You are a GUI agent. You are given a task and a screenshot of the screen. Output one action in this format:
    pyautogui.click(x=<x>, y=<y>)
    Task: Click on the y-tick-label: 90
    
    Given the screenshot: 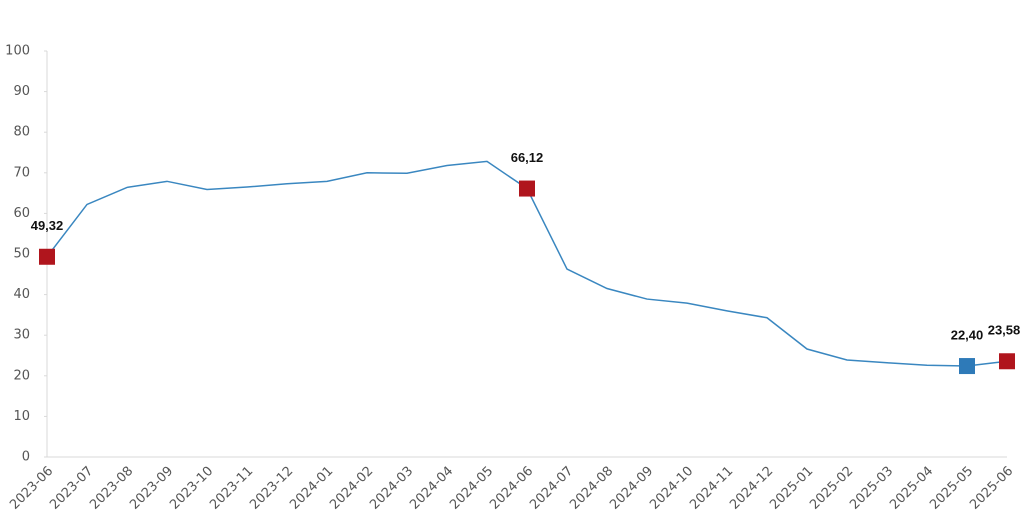 What is the action you would take?
    pyautogui.click(x=21, y=91)
    